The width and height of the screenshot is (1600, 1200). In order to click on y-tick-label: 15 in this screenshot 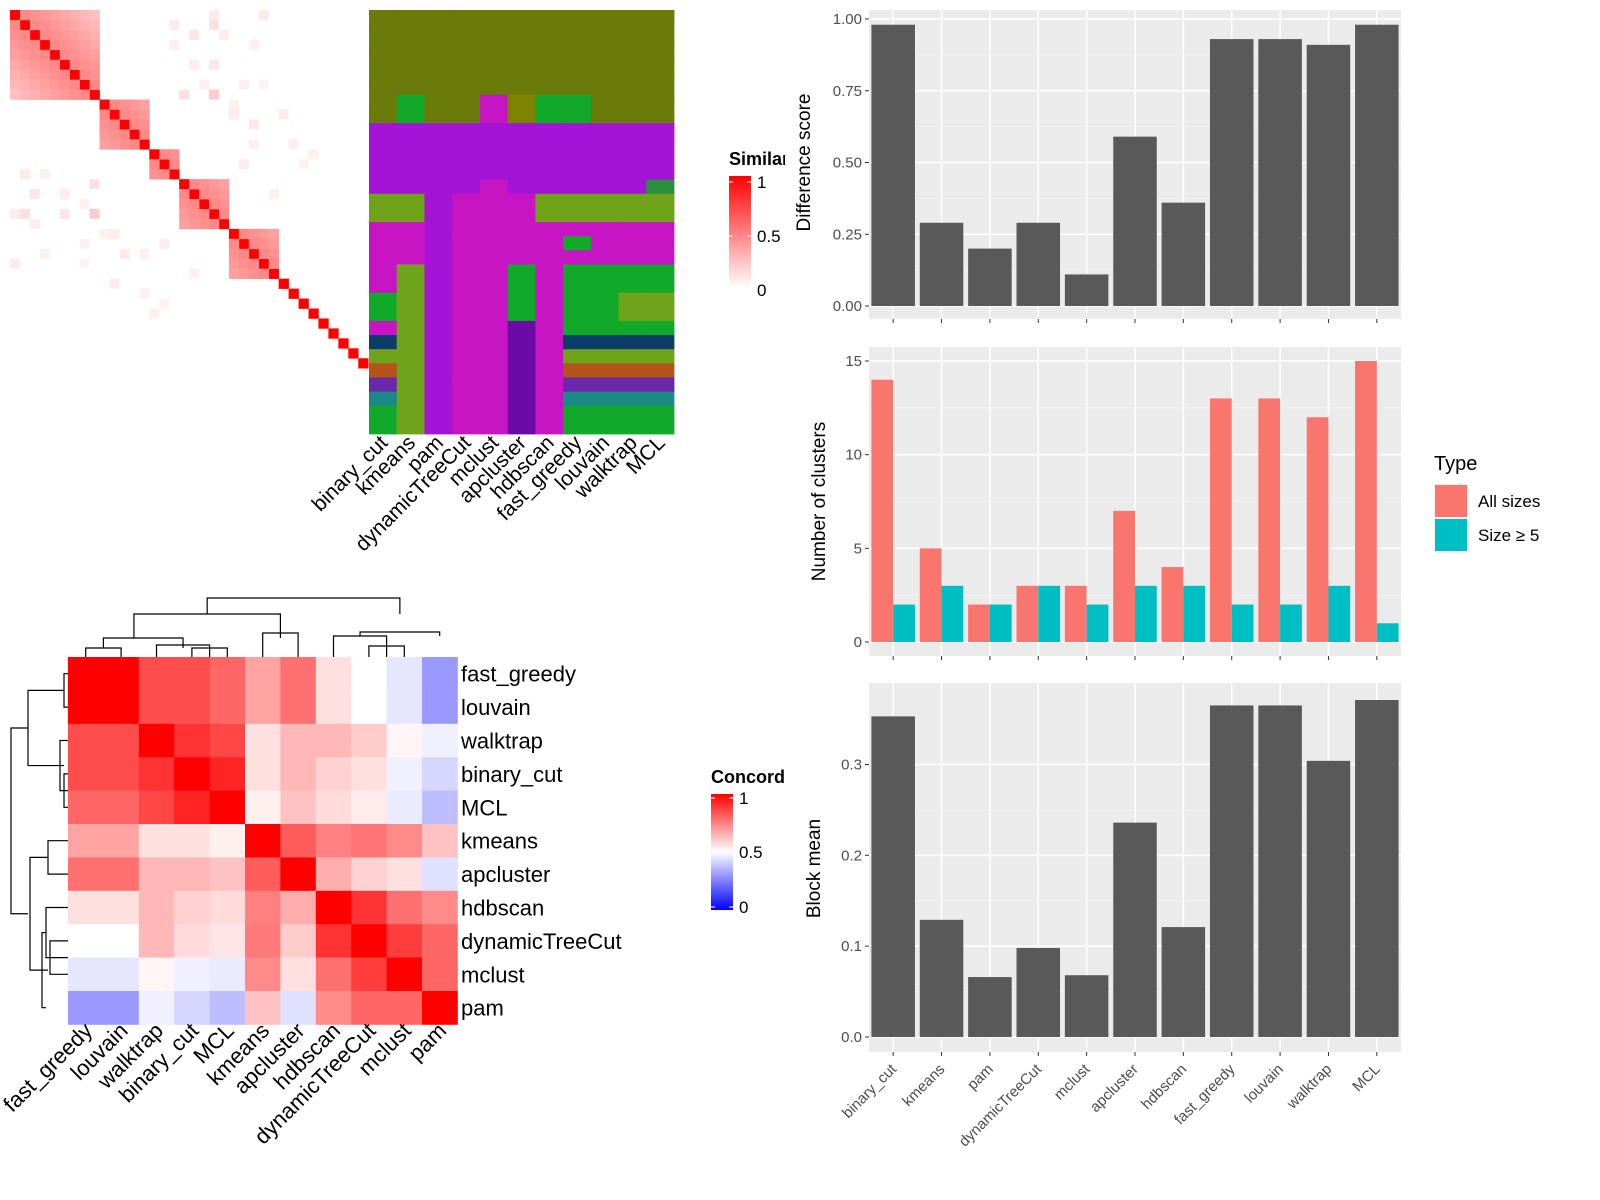, I will do `click(853, 361)`.